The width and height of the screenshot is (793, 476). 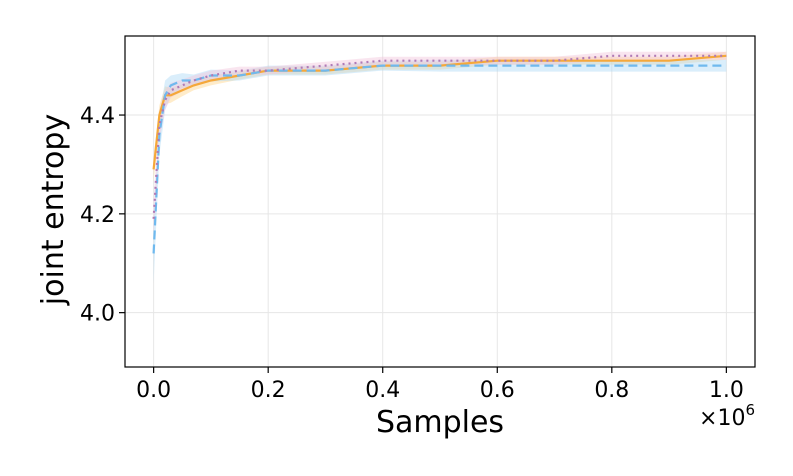 What do you see at coordinates (153, 390) in the screenshot?
I see `x-tick-label: 0.0` at bounding box center [153, 390].